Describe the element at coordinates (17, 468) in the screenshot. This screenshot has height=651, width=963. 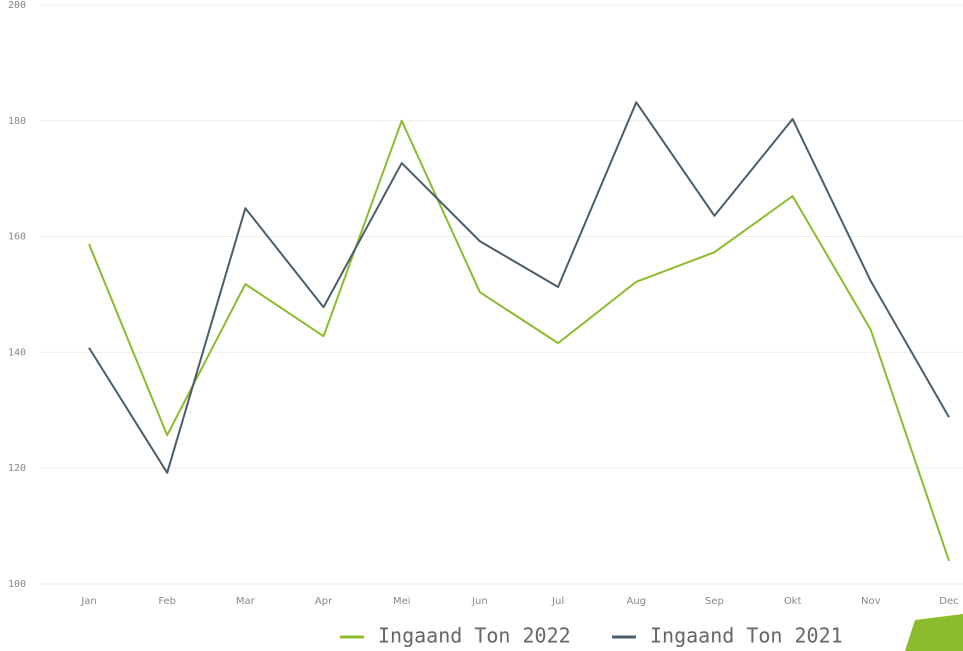
I see `y-tick-label: 120` at that location.